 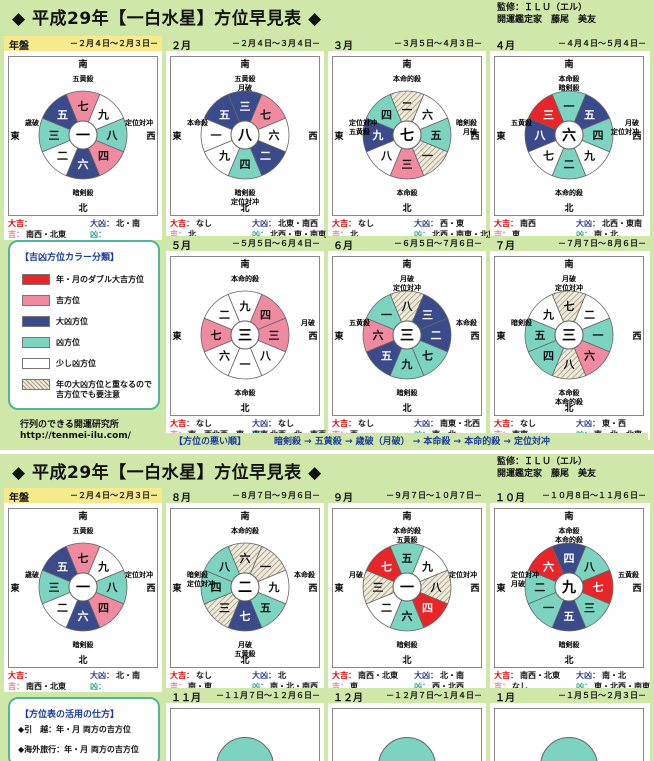 I want to click on kichi-value: 東, so click(x=354, y=686).